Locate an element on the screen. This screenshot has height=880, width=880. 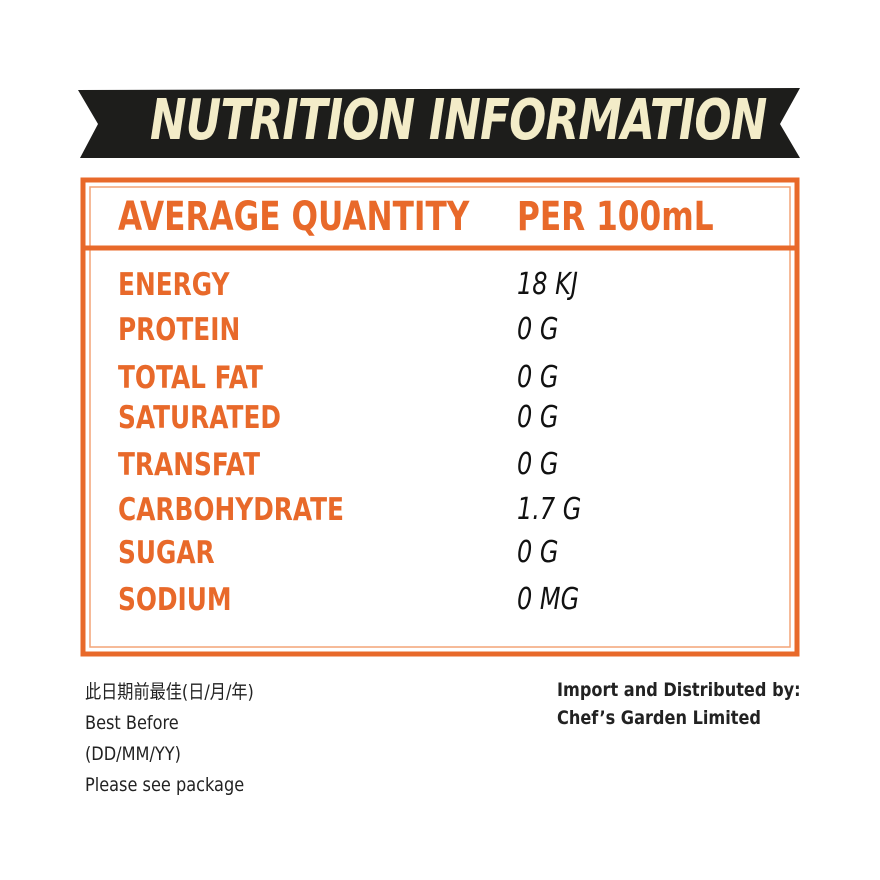
title-banner is located at coordinates (439, 123).